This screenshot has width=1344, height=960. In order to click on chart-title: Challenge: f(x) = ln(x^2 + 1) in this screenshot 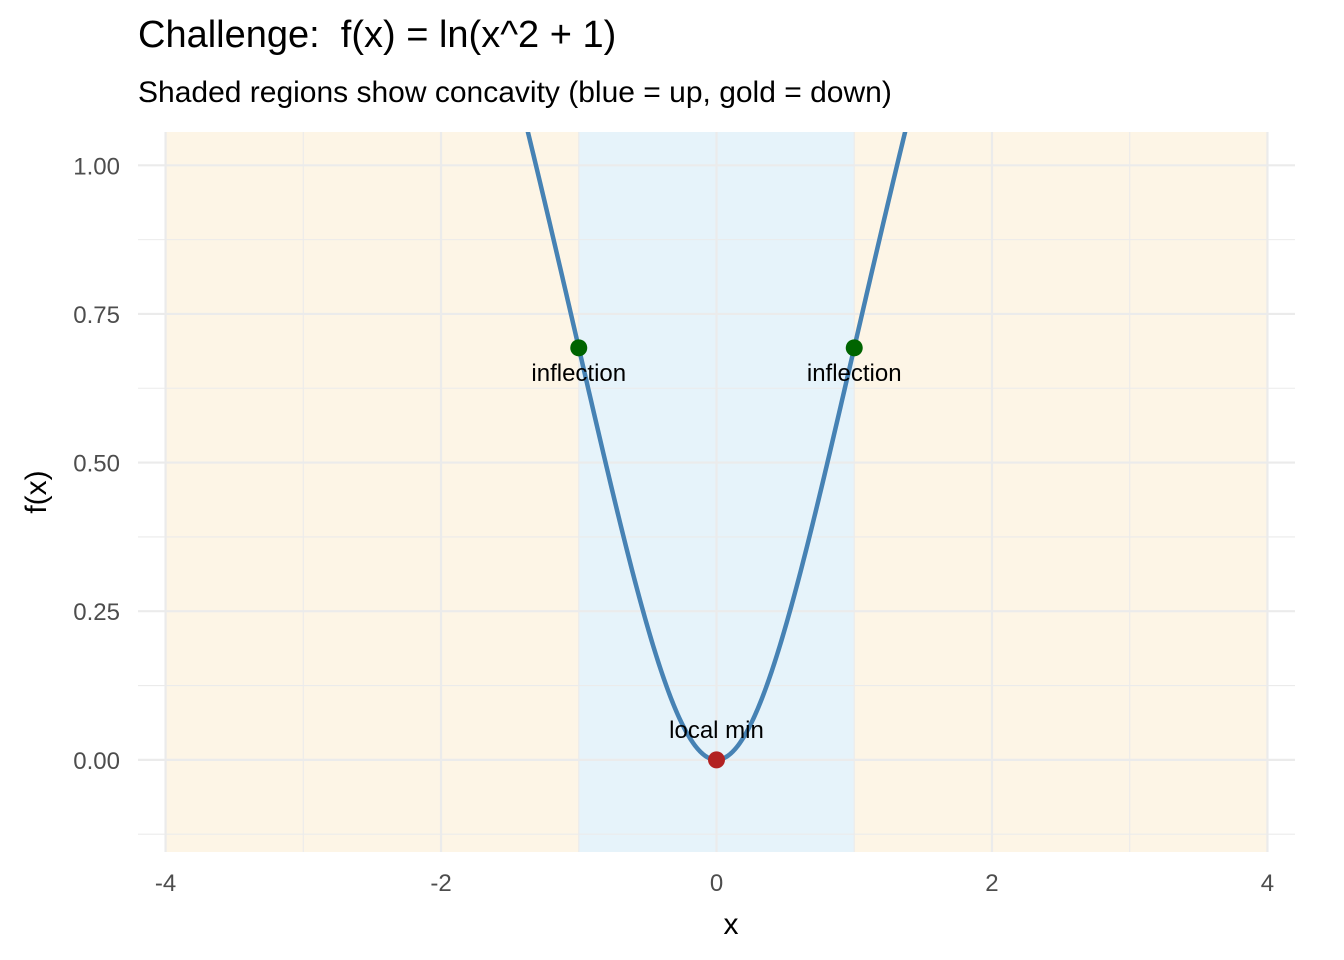, I will do `click(377, 35)`.